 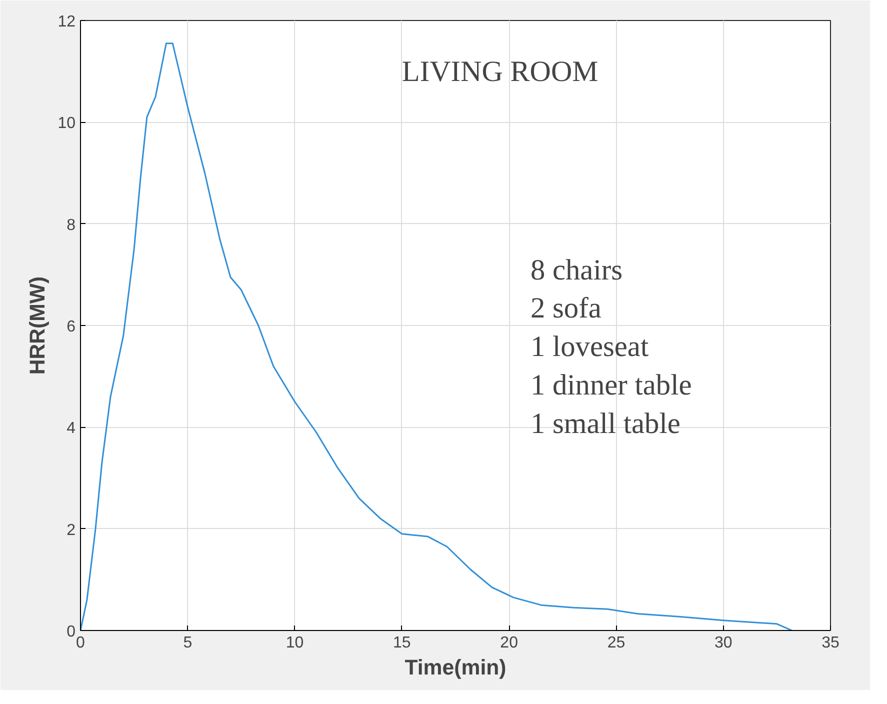 I want to click on x-axis-title: Time(min), so click(x=455, y=668).